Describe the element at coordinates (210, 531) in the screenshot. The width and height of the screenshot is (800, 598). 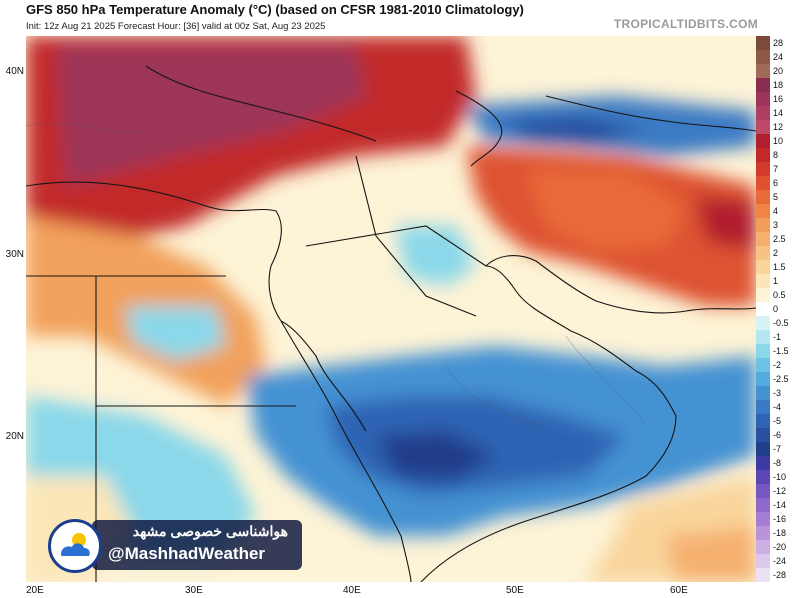
I see `watermark-persian-text: هواشناسی خصوصی مشهد` at that location.